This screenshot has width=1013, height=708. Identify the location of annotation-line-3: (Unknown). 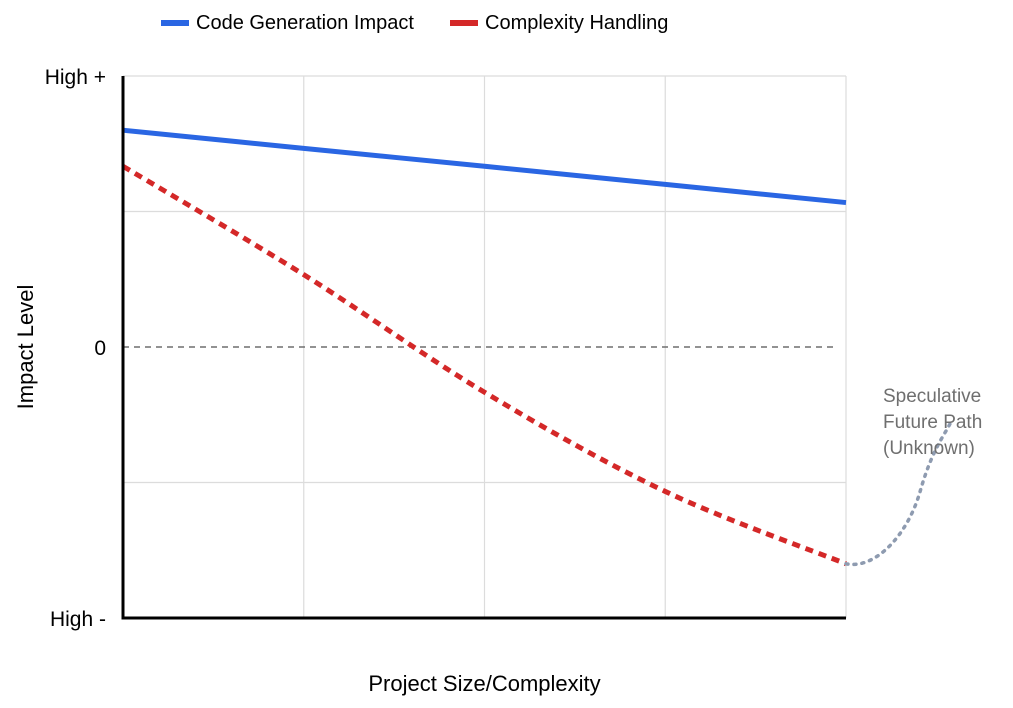
(929, 448).